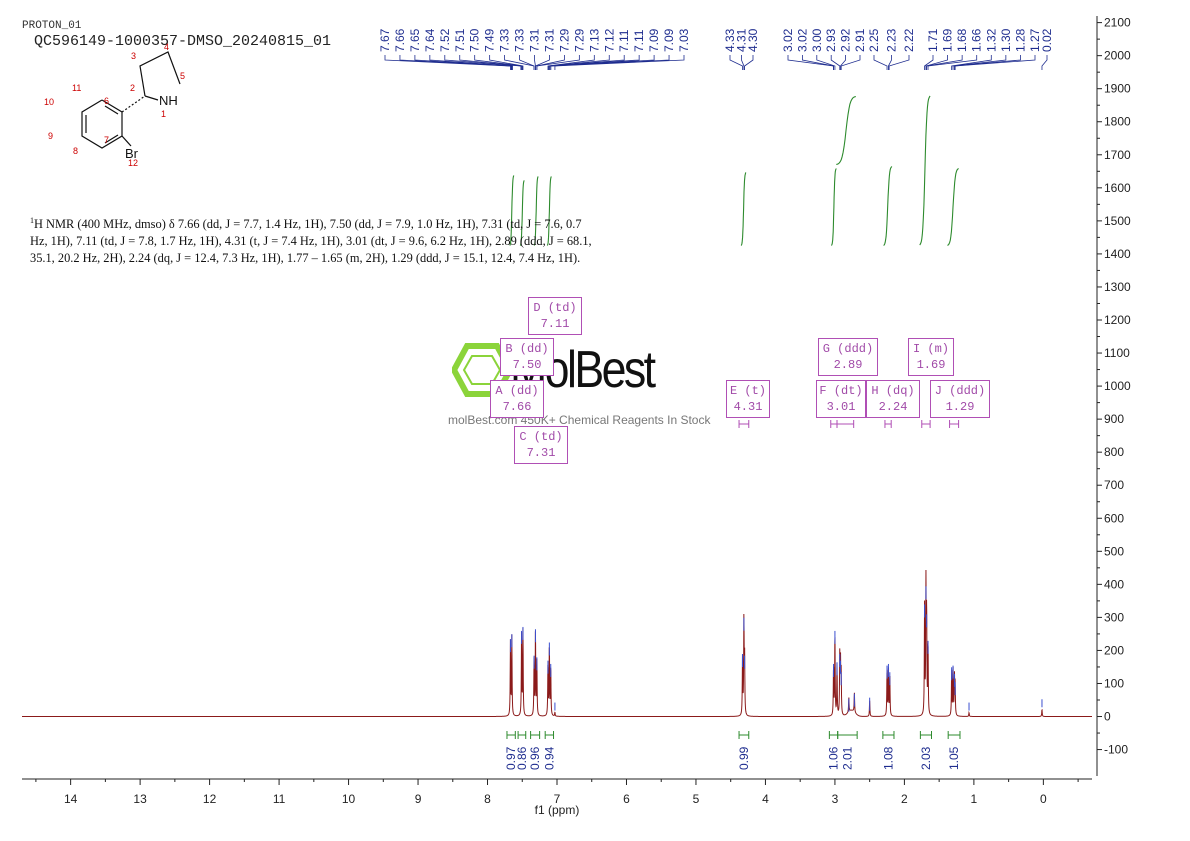 The image size is (1190, 841). Describe the element at coordinates (1117, 188) in the screenshot. I see `y-tick-label: 1600` at that location.